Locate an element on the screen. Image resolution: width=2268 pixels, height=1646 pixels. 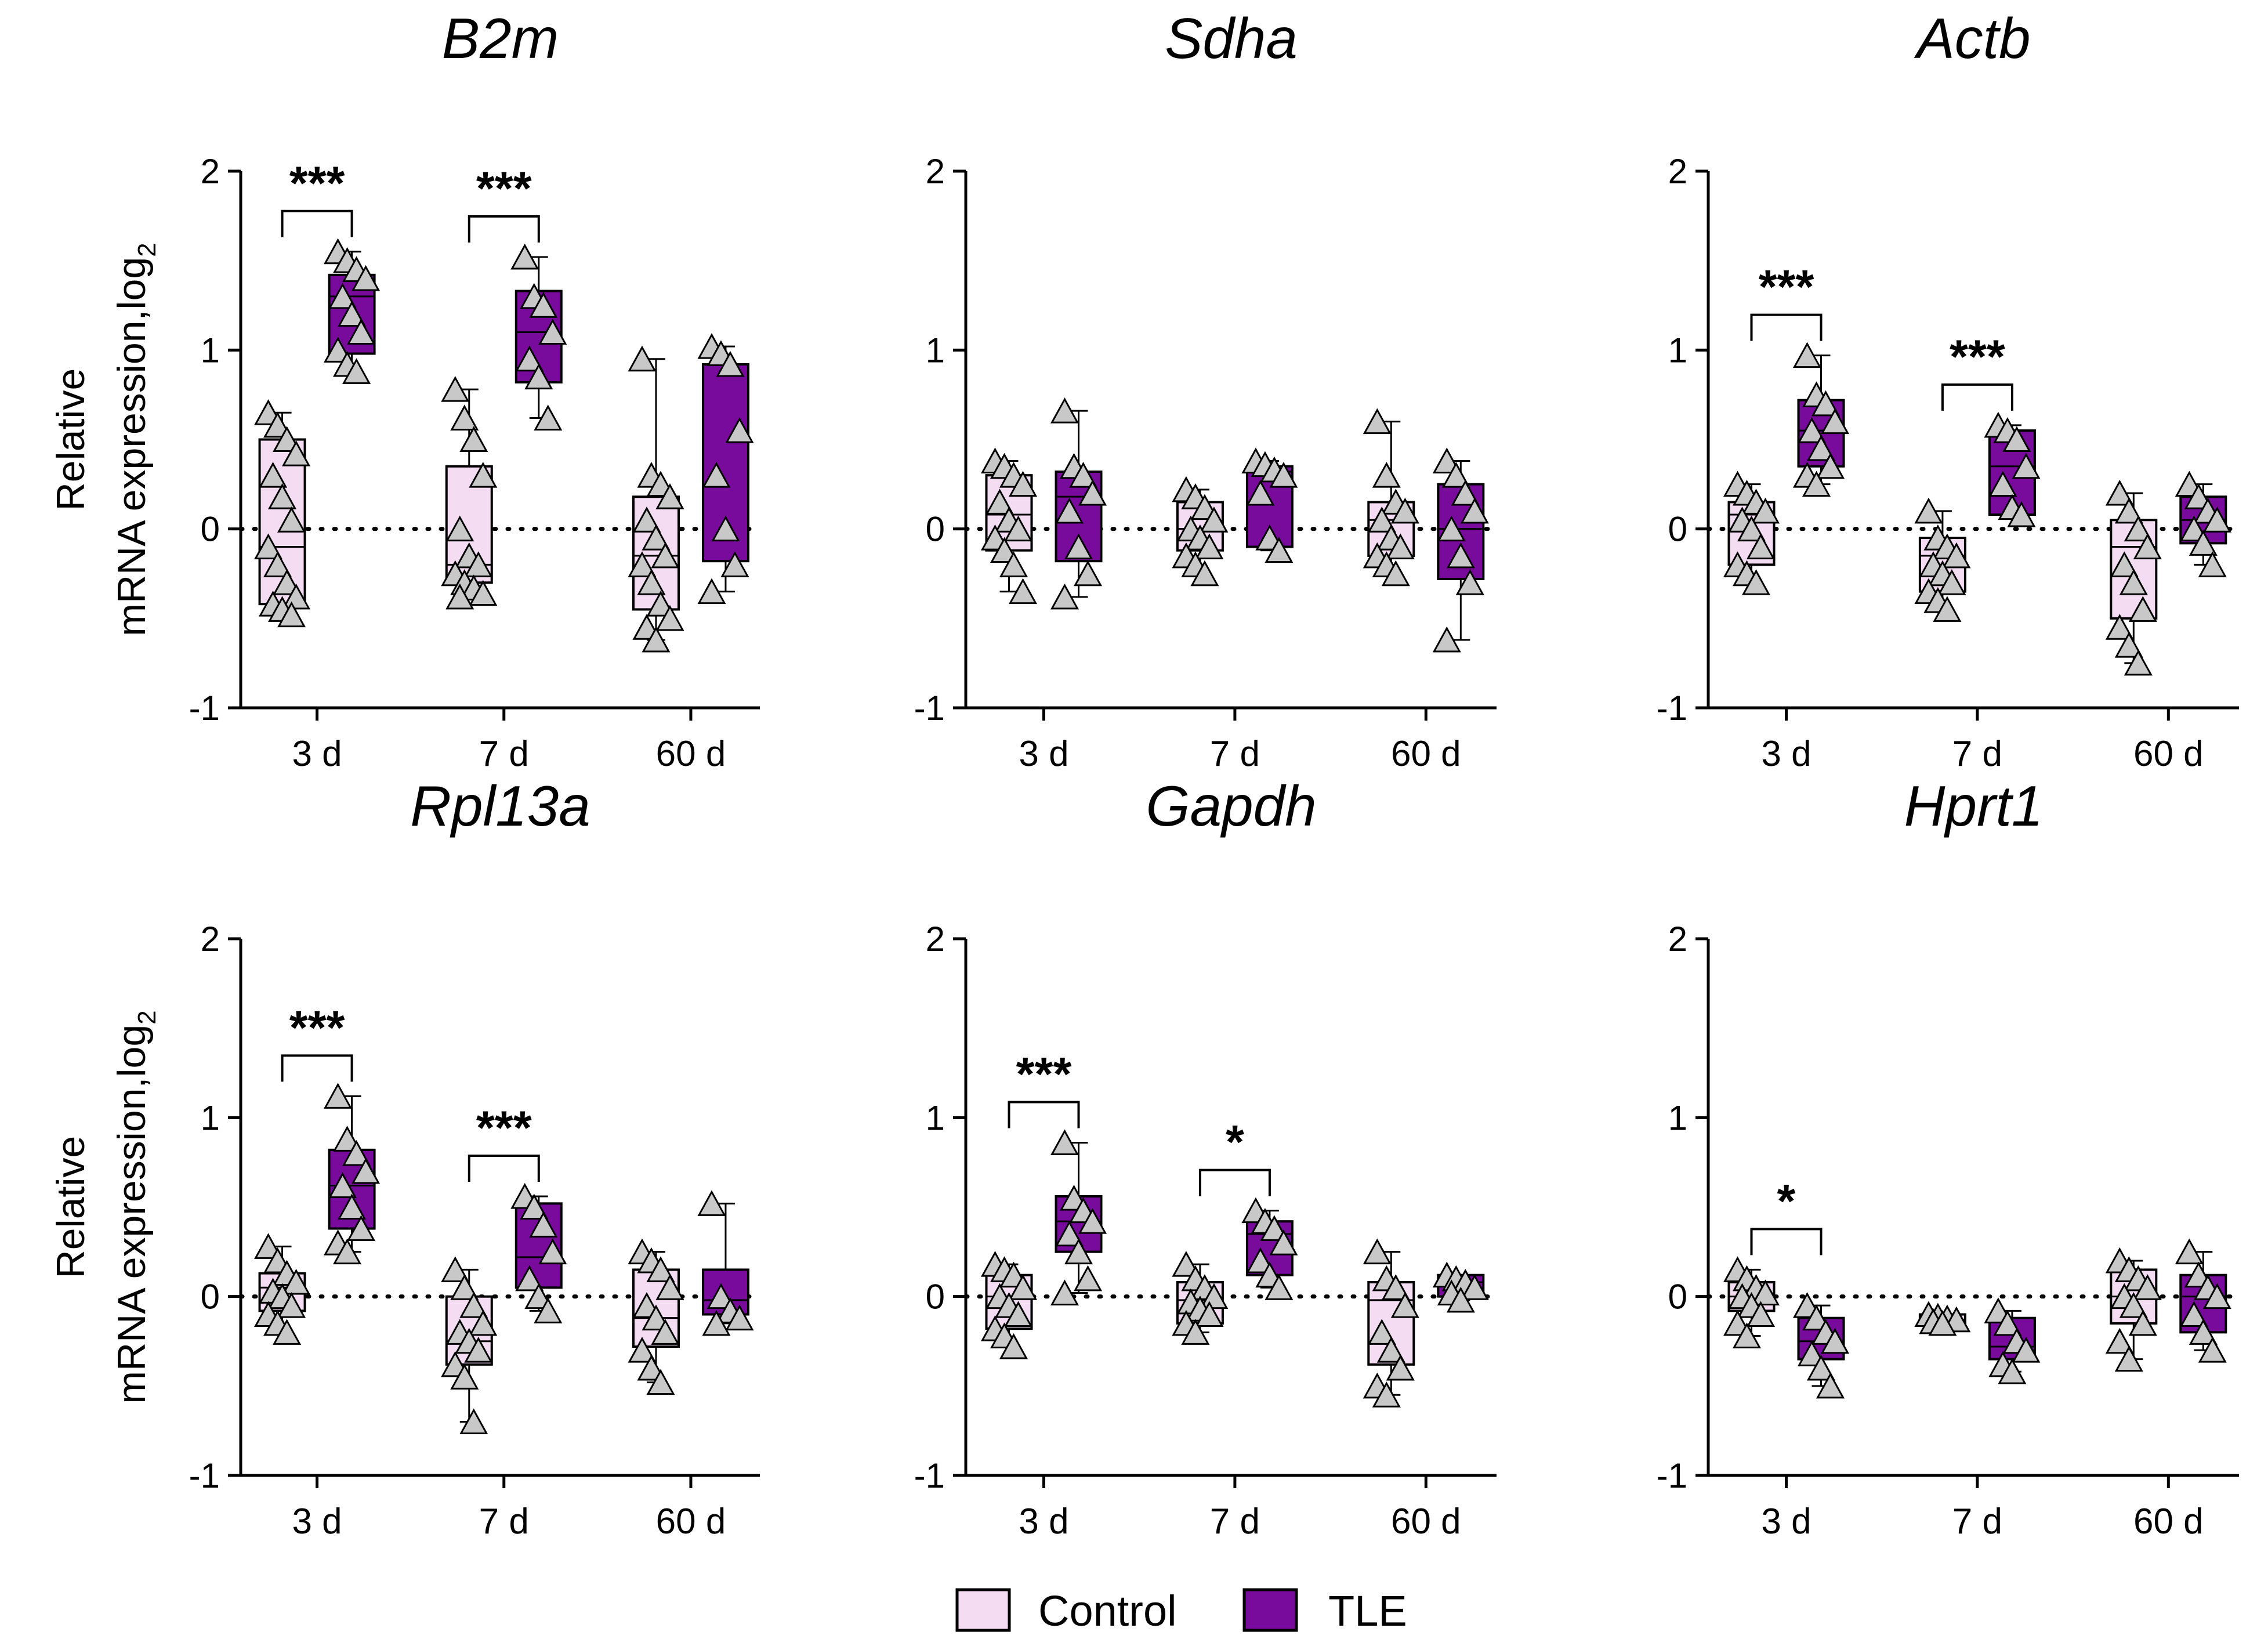
legend-swatch-control is located at coordinates (983, 1610).